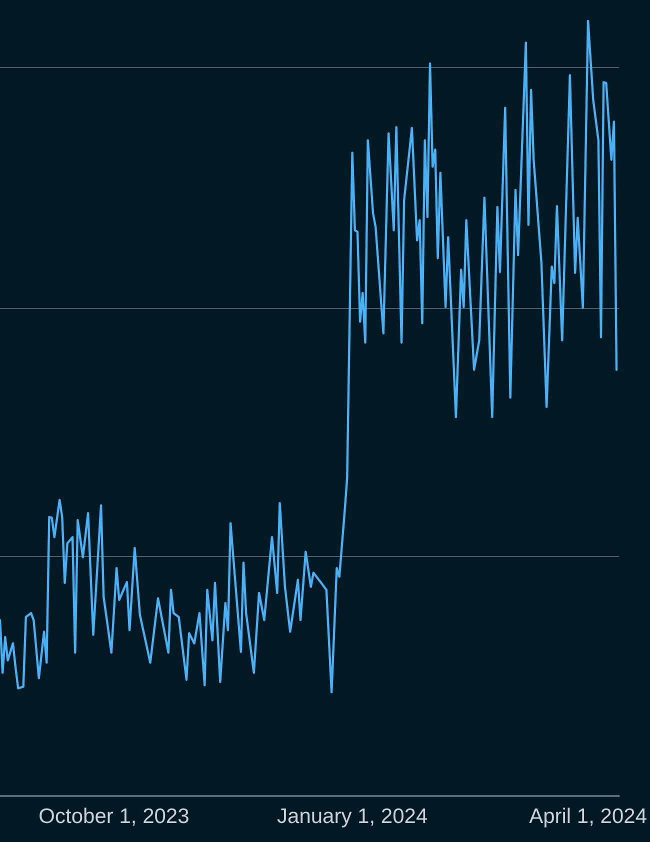  Describe the element at coordinates (114, 816) in the screenshot. I see `x-tick-label: October 1, 2023` at that location.